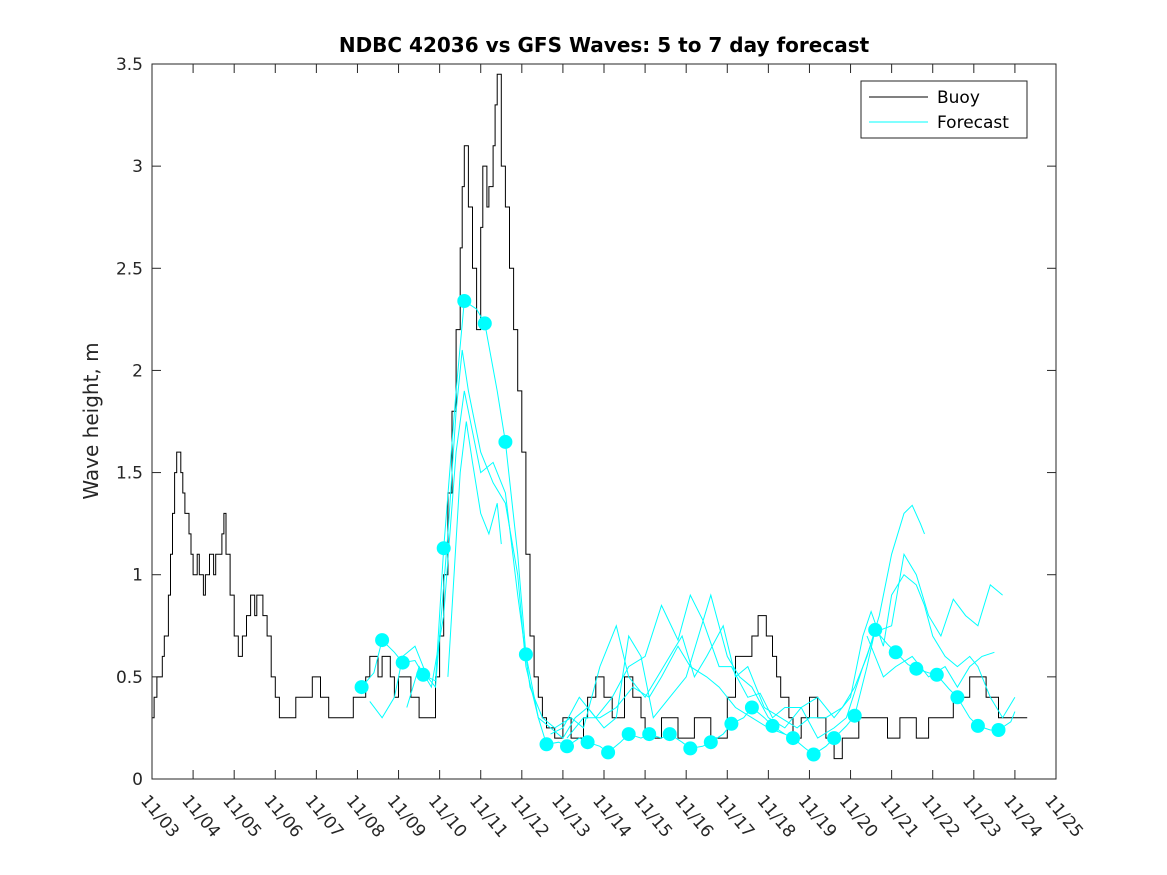 Image resolution: width=1167 pixels, height=875 pixels. What do you see at coordinates (958, 98) in the screenshot?
I see `legend-buoy-label: Buoy` at bounding box center [958, 98].